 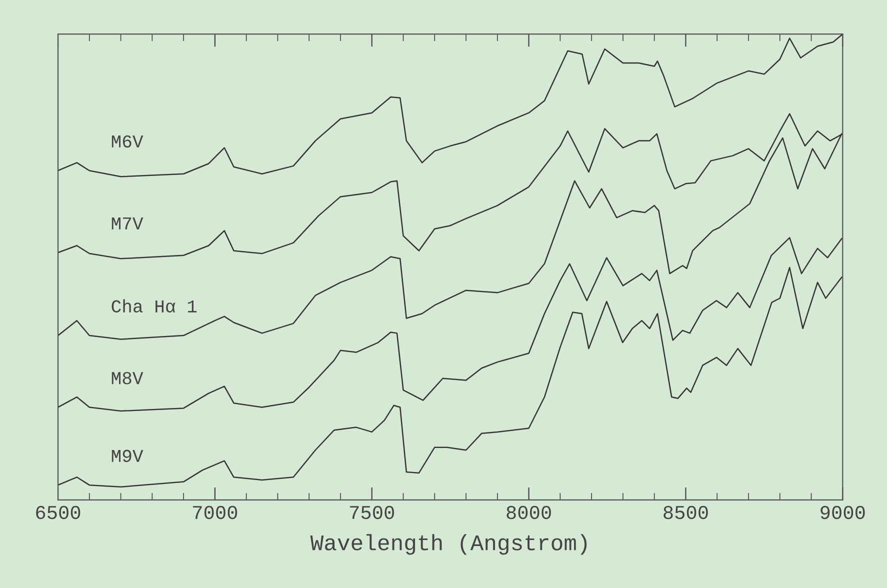 I want to click on series-label: M9V, so click(x=128, y=456).